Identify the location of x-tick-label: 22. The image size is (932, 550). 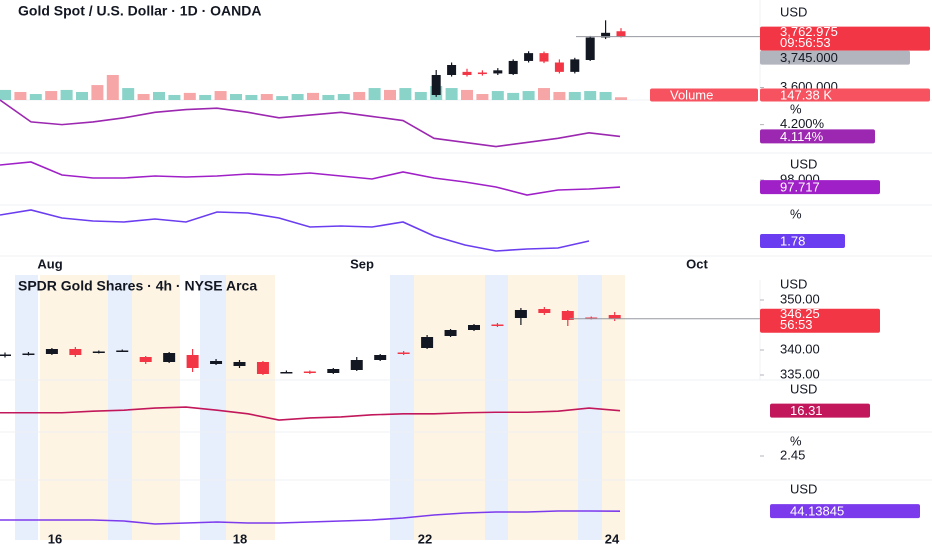
(425, 538).